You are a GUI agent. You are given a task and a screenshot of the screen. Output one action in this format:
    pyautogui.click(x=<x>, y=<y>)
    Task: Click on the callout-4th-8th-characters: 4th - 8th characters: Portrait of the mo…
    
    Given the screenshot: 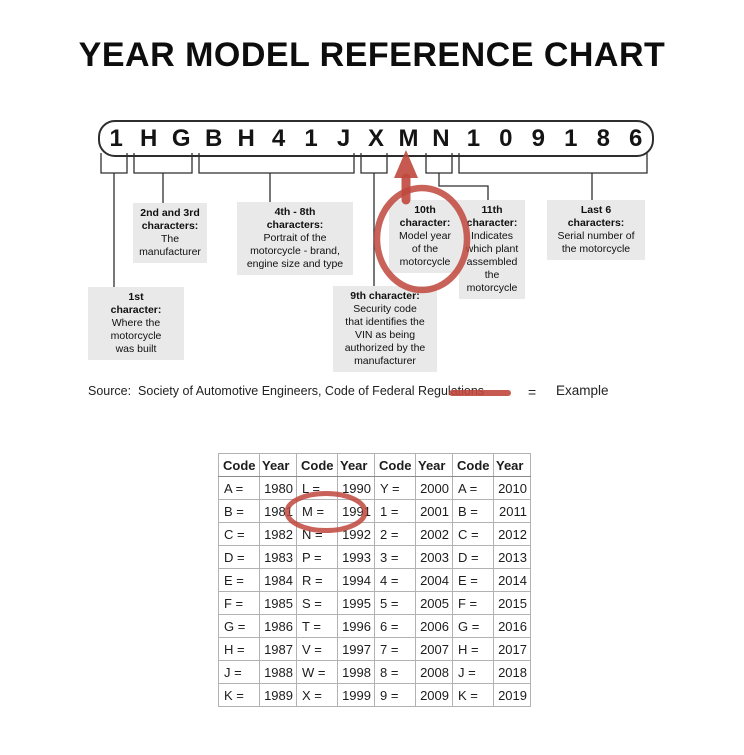 What is the action you would take?
    pyautogui.click(x=295, y=239)
    